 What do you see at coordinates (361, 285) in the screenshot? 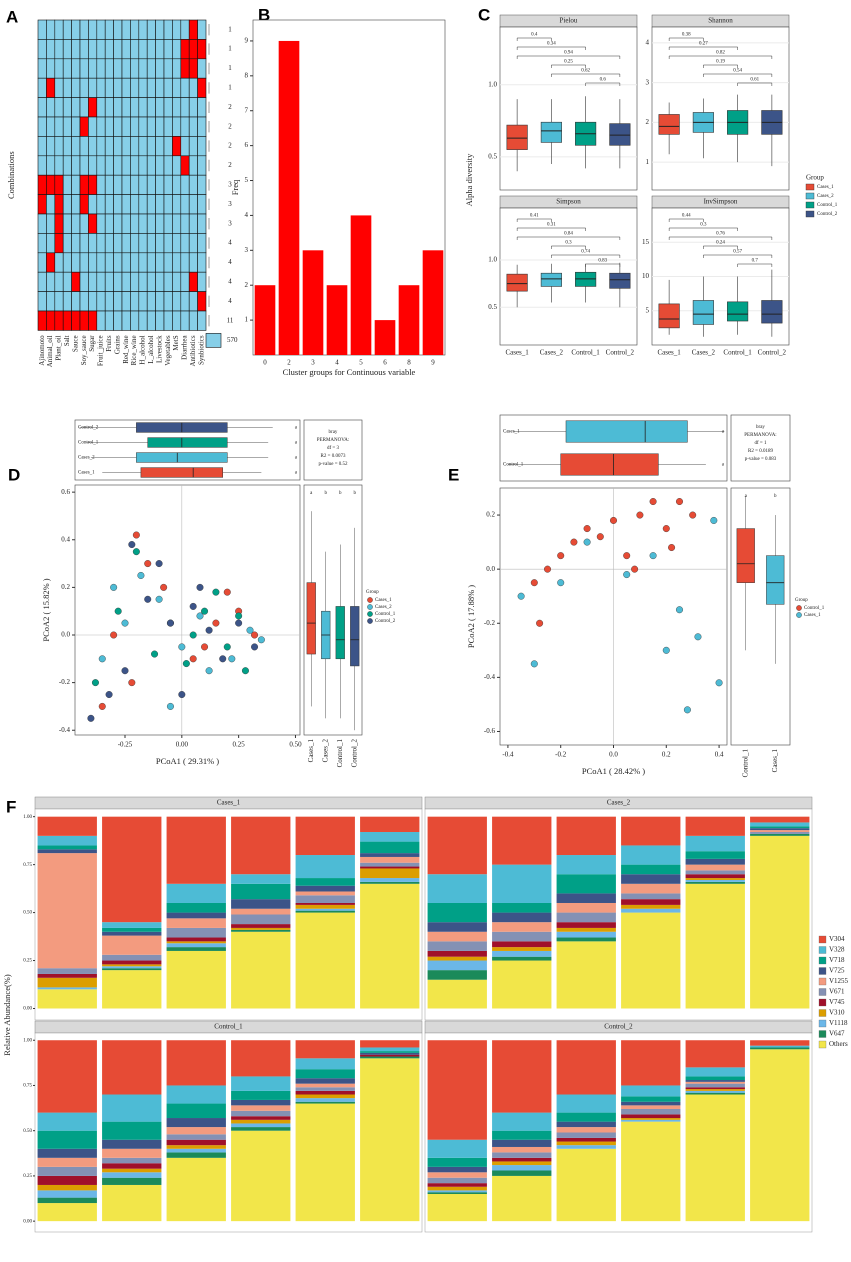
I see `bar` at bounding box center [361, 285].